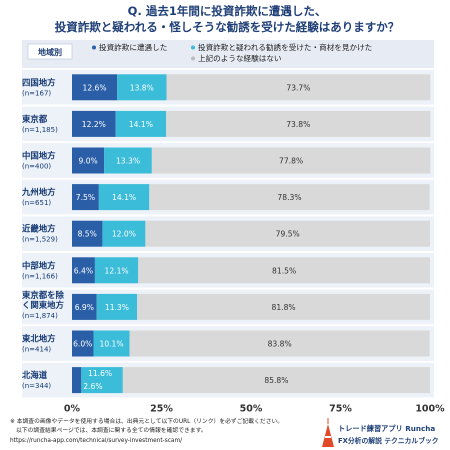  I want to click on category-n-label: (n=651), so click(36, 203).